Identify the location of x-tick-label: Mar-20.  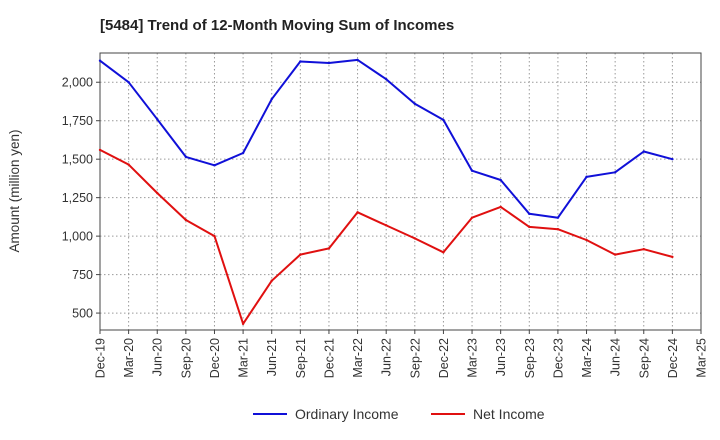
(129, 358).